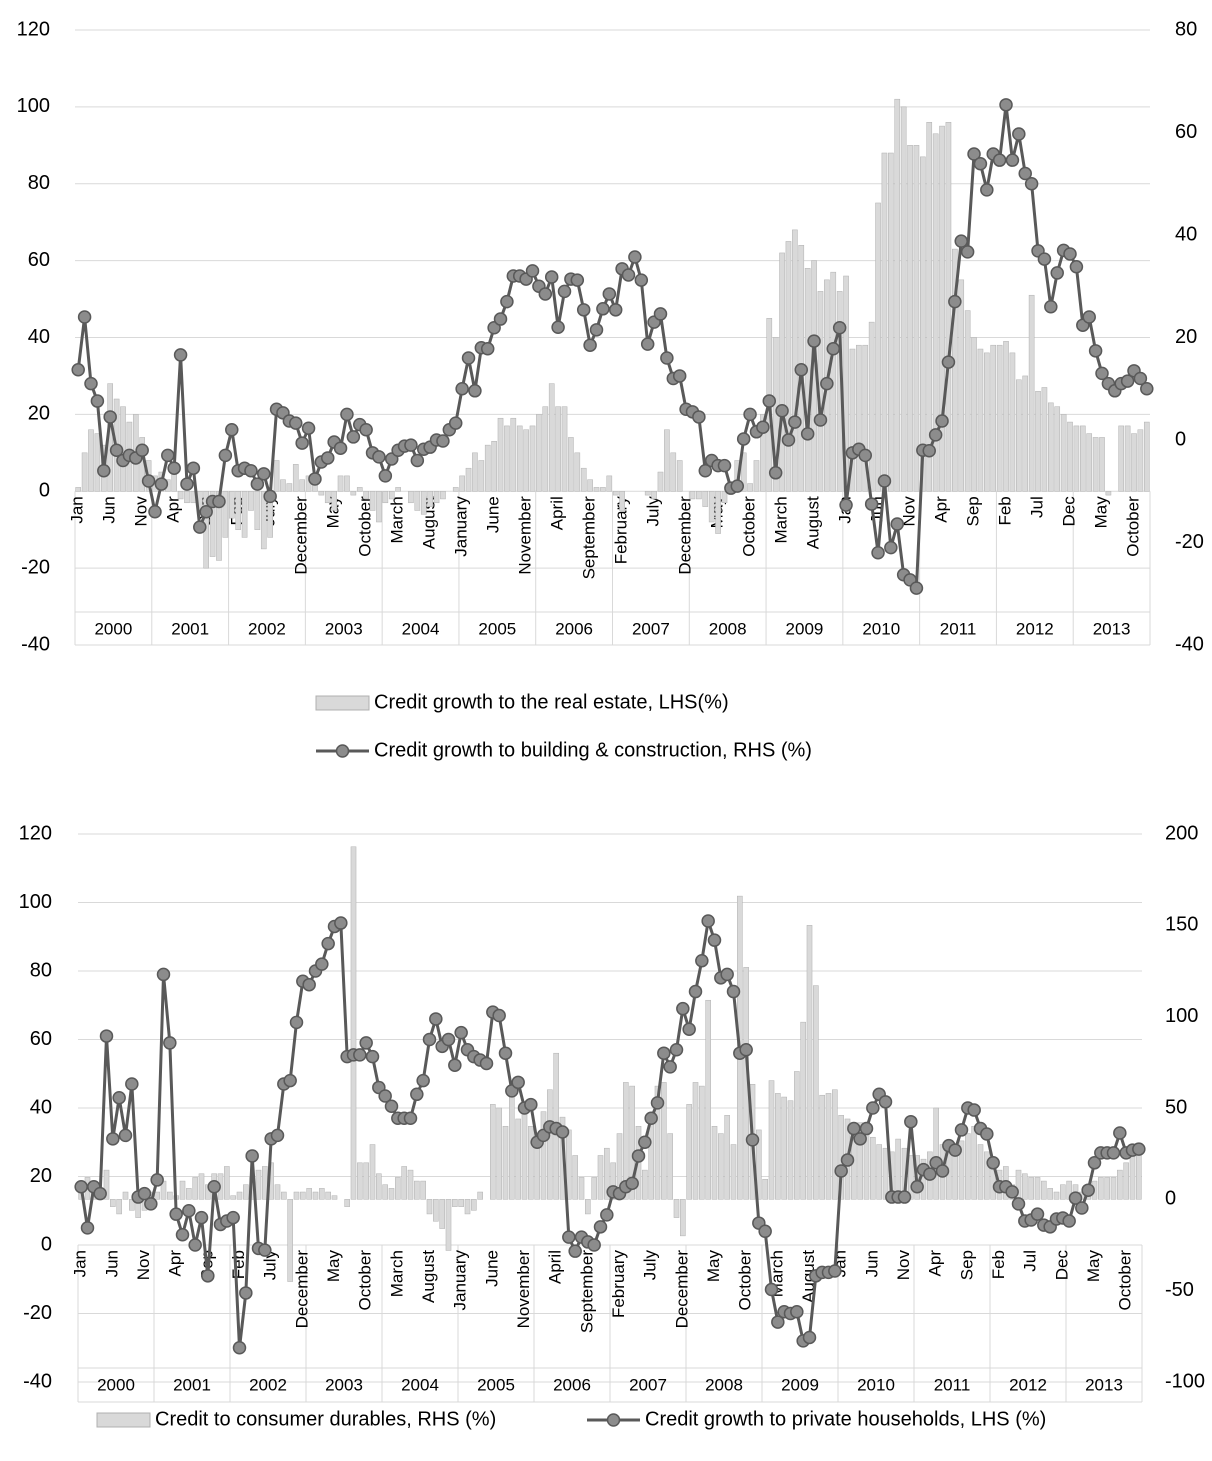 This screenshot has height=1461, width=1212. What do you see at coordinates (681, 1289) in the screenshot?
I see `x-tick-label: December` at bounding box center [681, 1289].